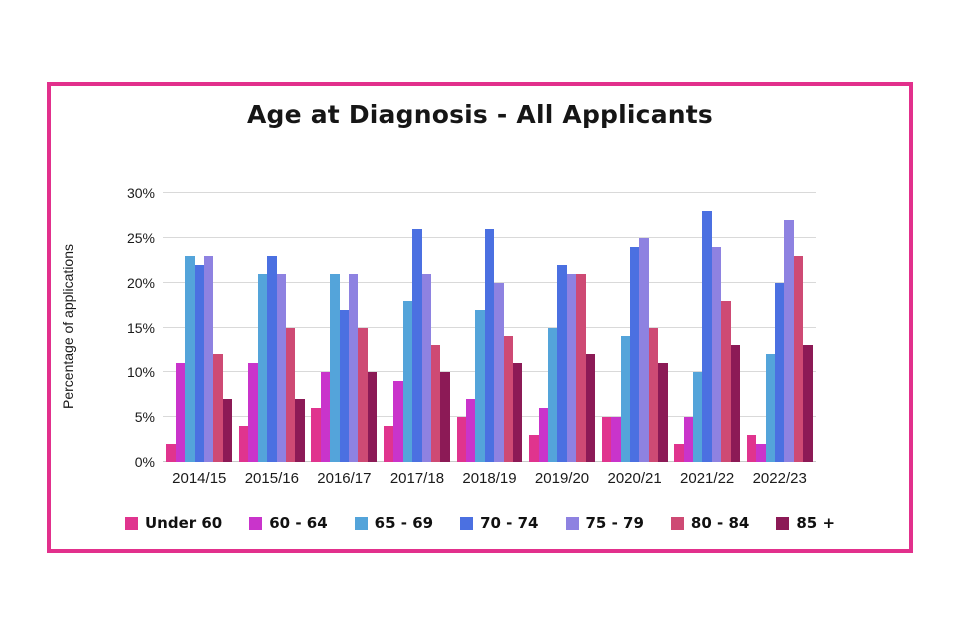  I want to click on y-tick-label: 25%, so click(140, 237).